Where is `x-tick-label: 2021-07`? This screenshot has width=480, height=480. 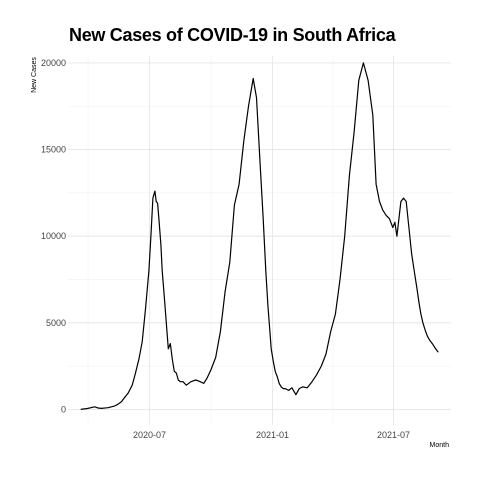 x-tick-label: 2021-07 is located at coordinates (393, 435).